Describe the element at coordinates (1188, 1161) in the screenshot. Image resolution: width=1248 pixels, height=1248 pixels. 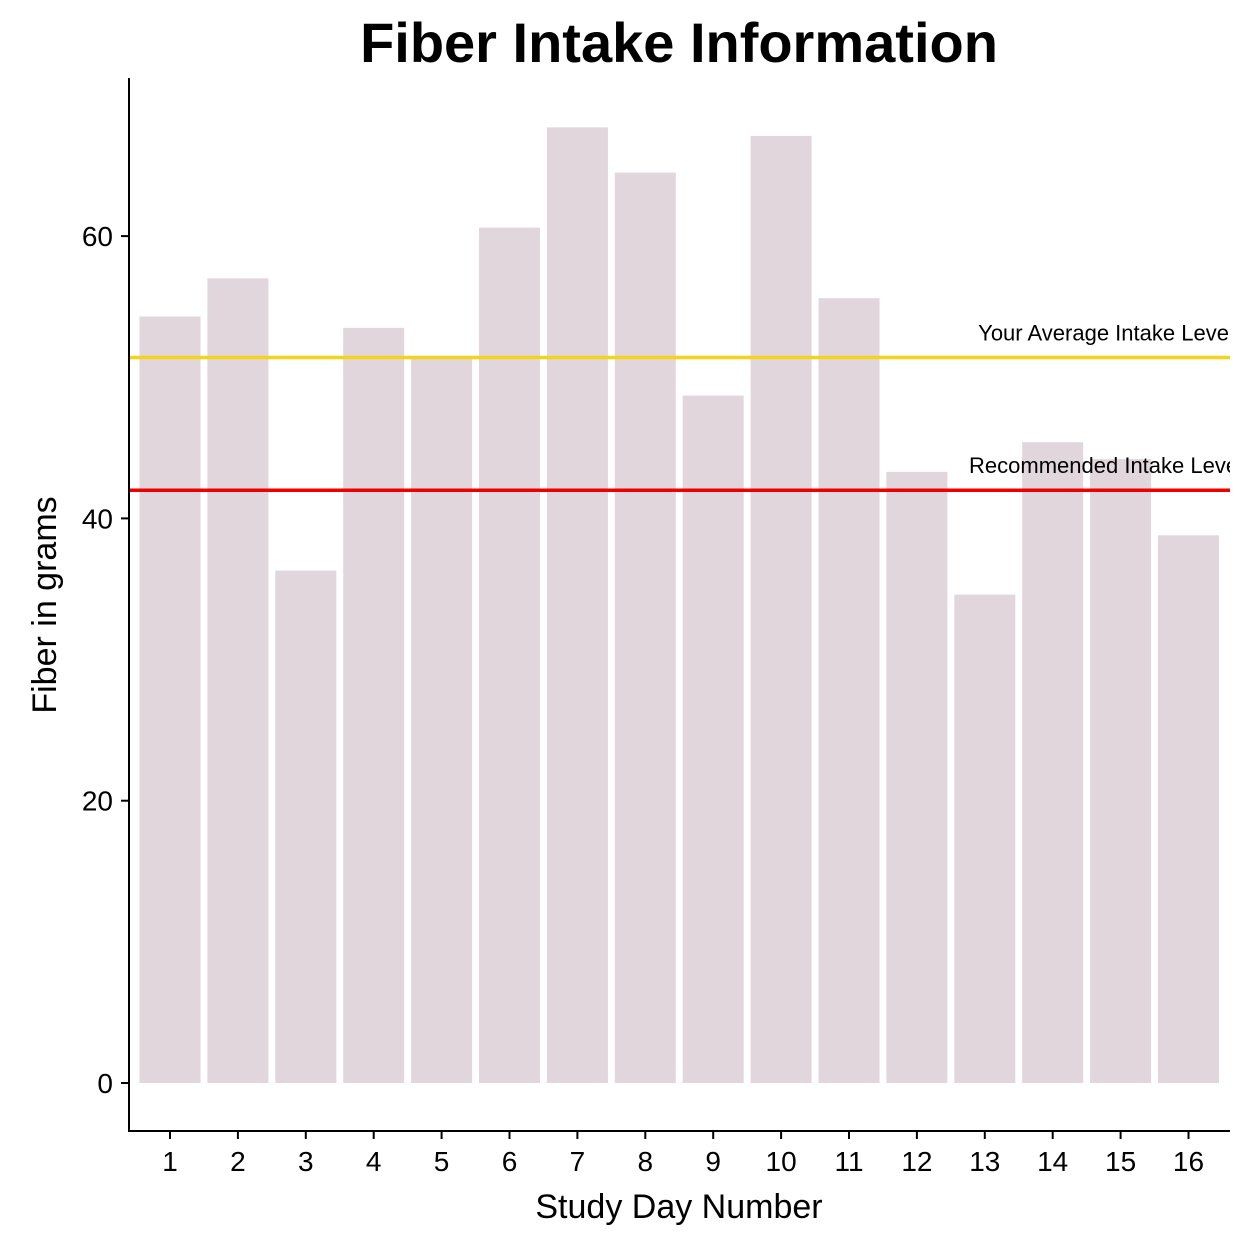
I see `x-tick-label: 16` at that location.